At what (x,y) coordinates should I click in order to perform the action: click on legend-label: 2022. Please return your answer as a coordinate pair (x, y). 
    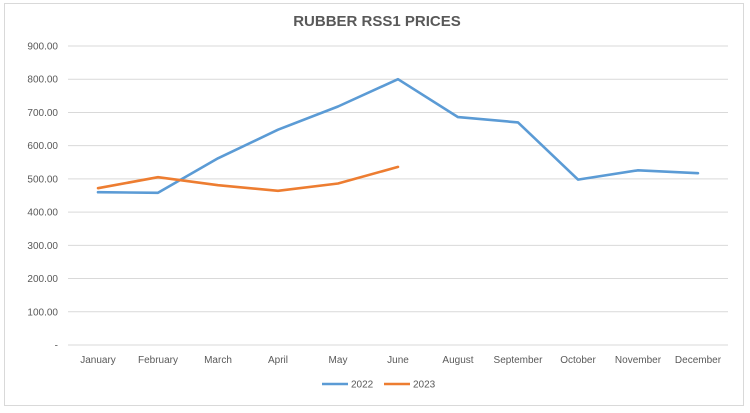
    Looking at the image, I should click on (362, 385).